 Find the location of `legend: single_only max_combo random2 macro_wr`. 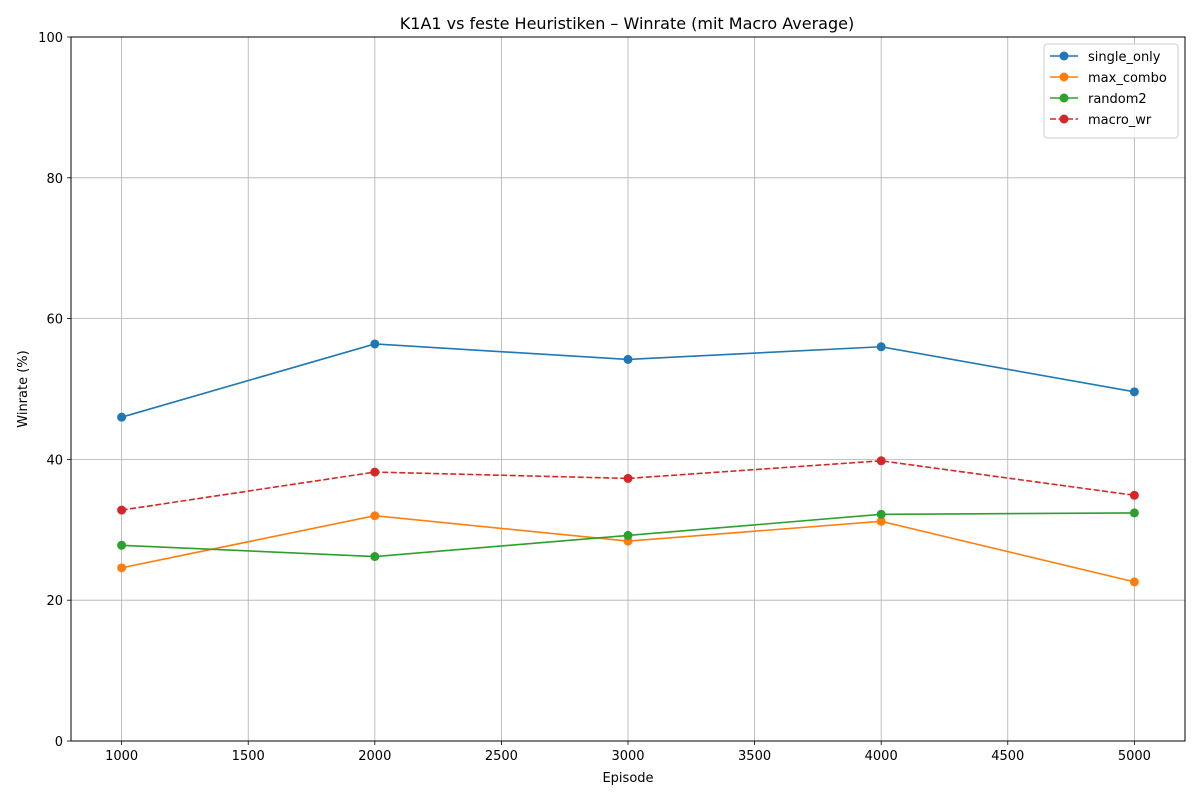

legend: single_only max_combo random2 macro_wr is located at coordinates (1111, 91).